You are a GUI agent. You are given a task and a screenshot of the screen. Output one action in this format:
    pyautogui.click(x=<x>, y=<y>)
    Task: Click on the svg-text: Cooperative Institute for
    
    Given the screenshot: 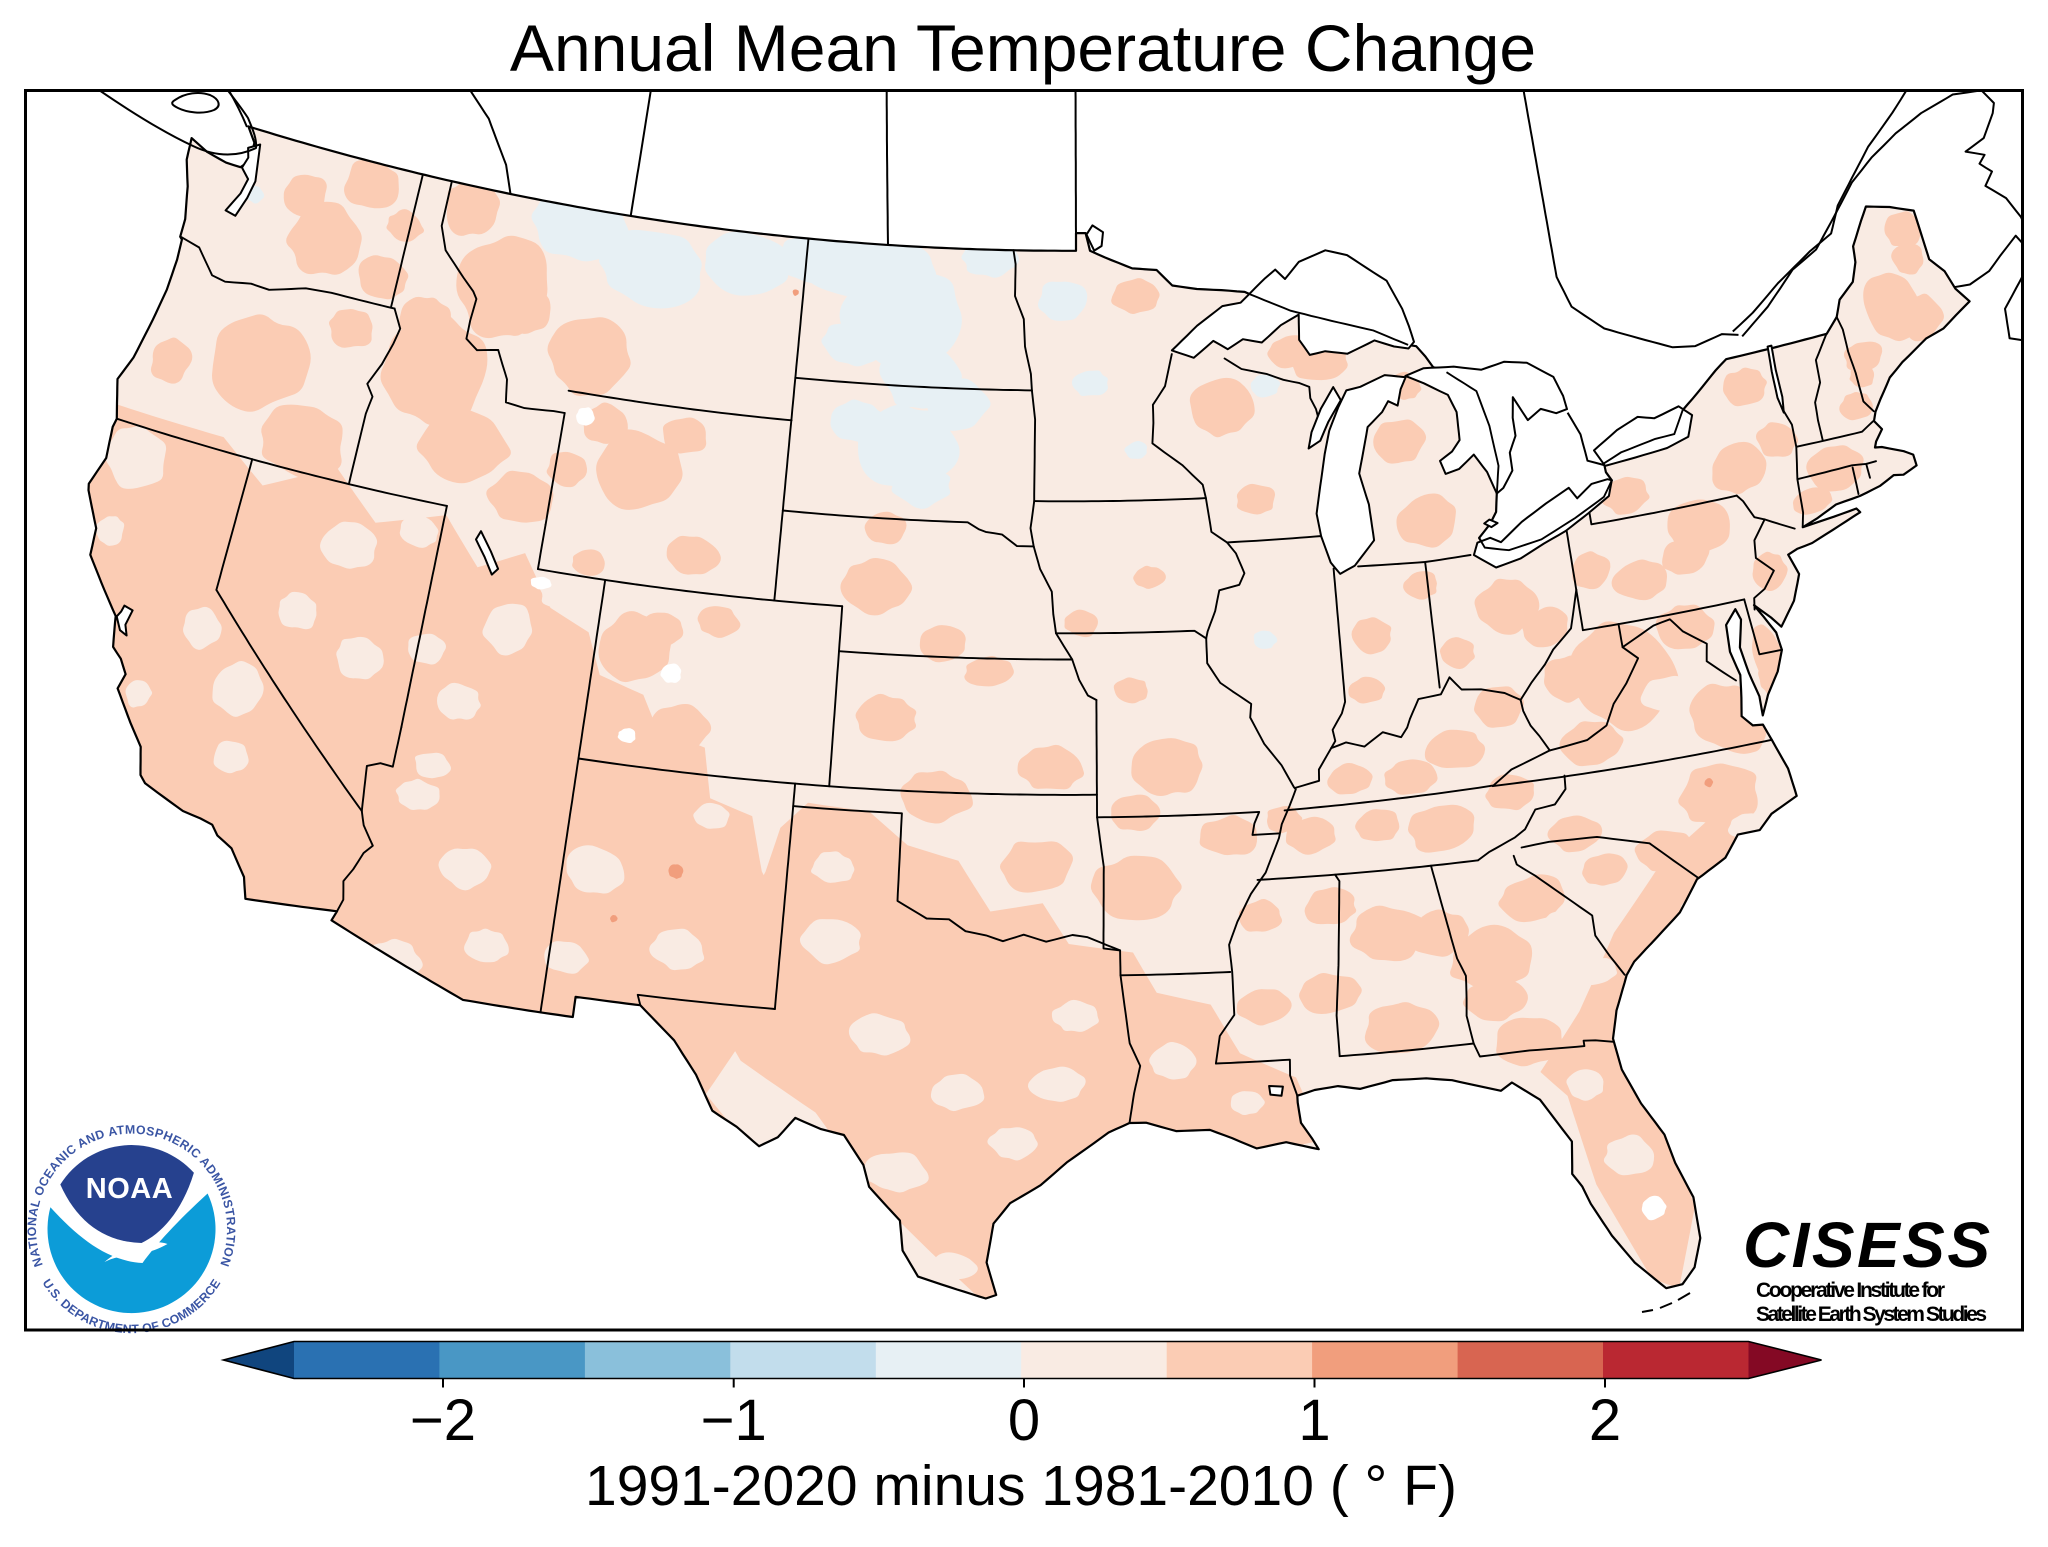 What is the action you would take?
    pyautogui.click(x=1850, y=1290)
    